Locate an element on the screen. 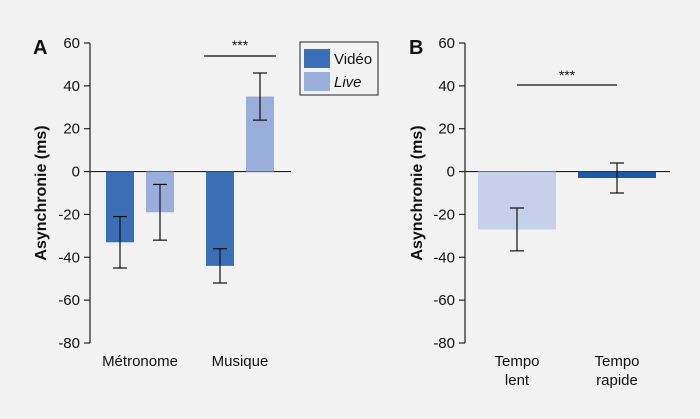 The height and width of the screenshot is (419, 700). panel-letter: B is located at coordinates (416, 48).